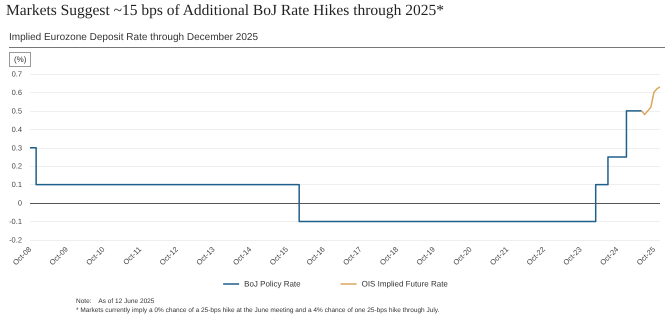 The image size is (671, 331). Describe the element at coordinates (650, 101) in the screenshot. I see `line-series` at that location.